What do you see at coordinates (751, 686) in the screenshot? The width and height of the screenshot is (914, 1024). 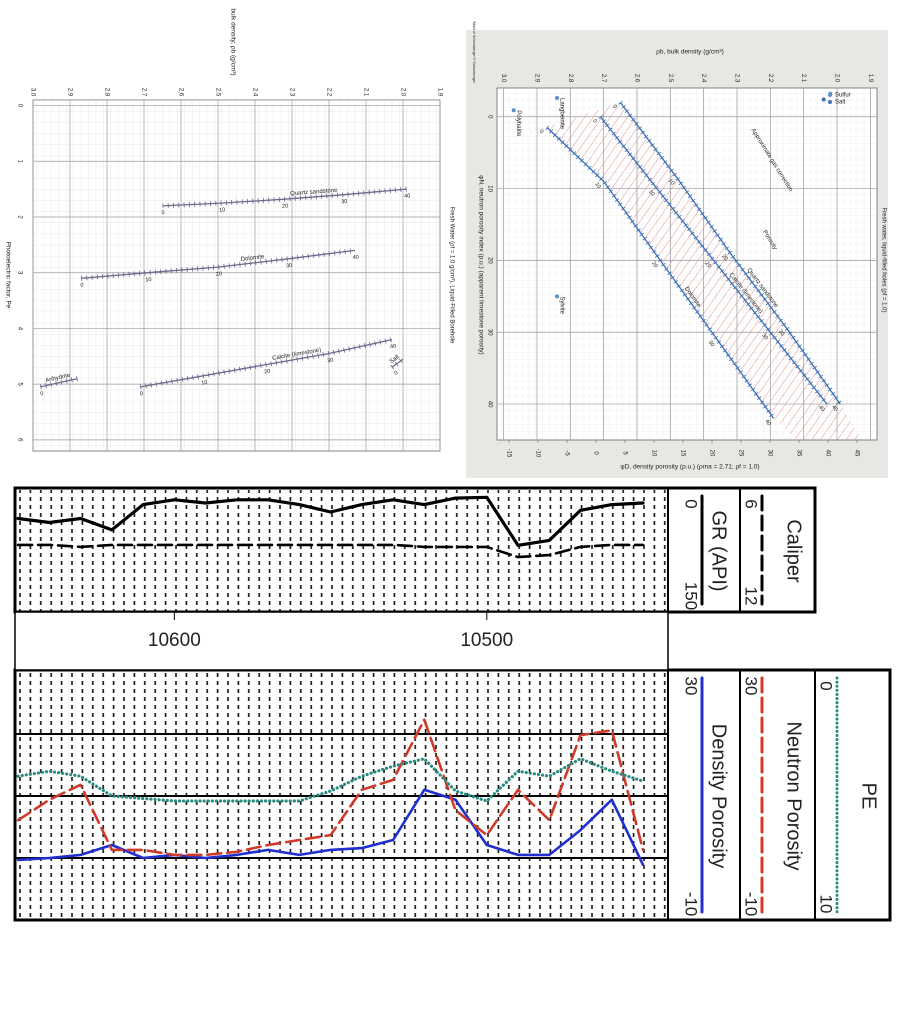 I see `scale-min-label: 30` at bounding box center [751, 686].